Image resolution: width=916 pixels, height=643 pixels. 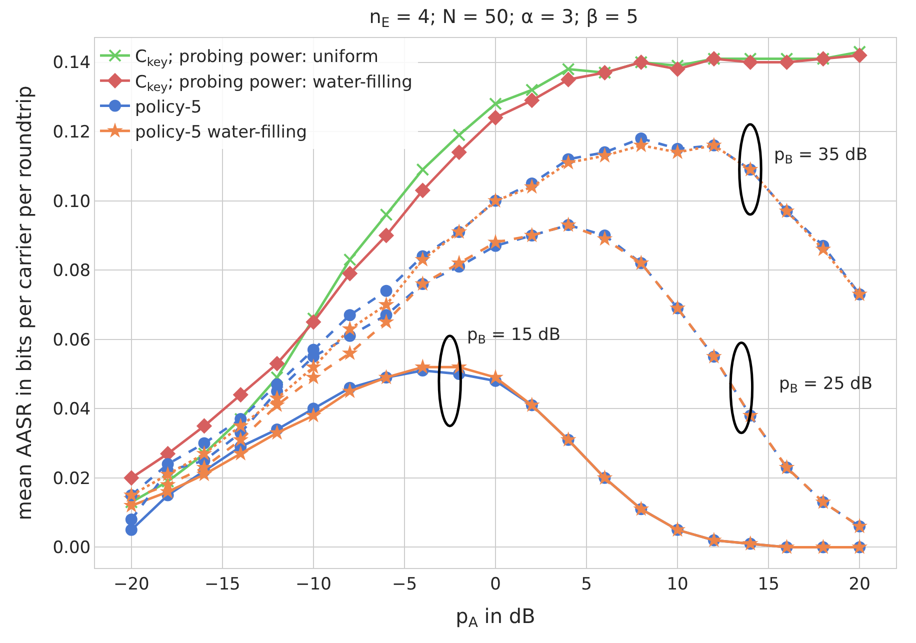 I want to click on chart-title: n$_{E}$ = 4; N = 50; α = 3; β = 5, so click(x=503, y=18).